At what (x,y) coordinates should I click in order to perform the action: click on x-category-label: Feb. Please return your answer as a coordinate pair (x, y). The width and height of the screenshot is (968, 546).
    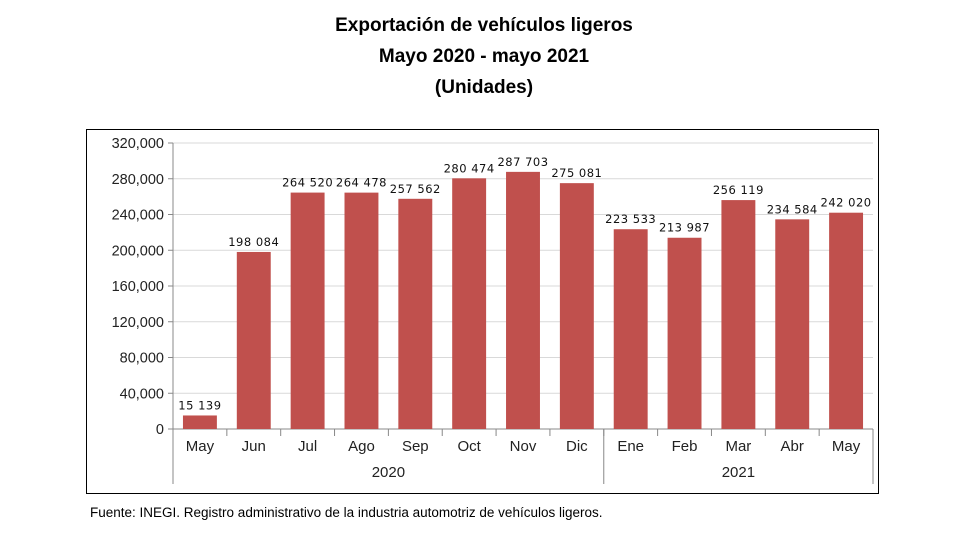
    Looking at the image, I should click on (685, 446).